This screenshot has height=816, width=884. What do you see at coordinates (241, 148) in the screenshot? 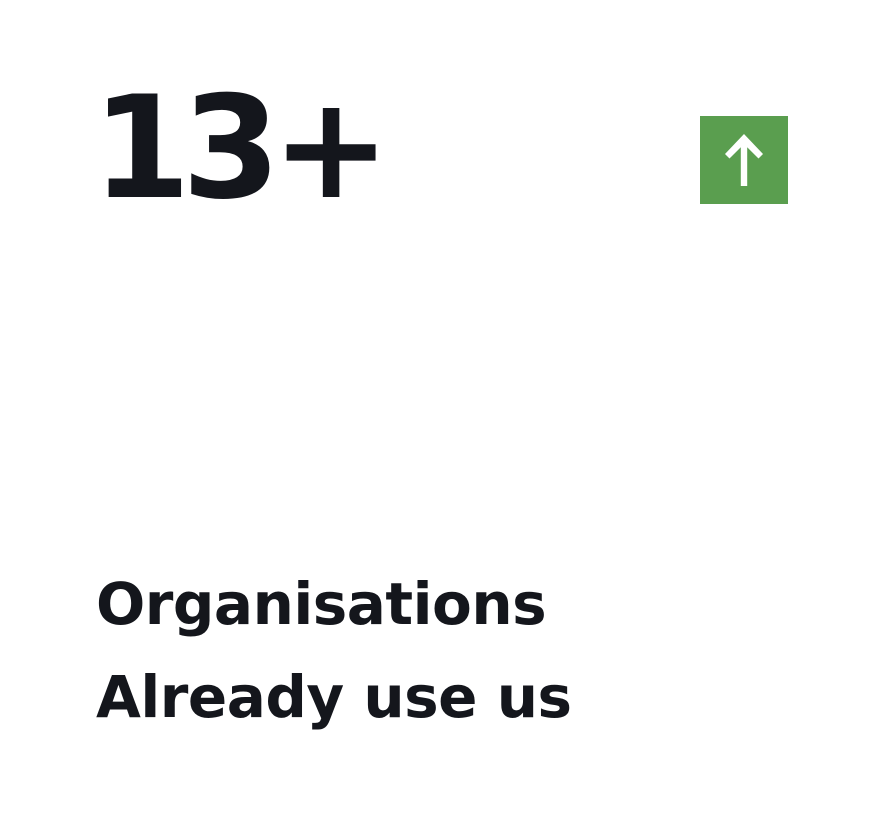
I see `stat-value: 13+` at bounding box center [241, 148].